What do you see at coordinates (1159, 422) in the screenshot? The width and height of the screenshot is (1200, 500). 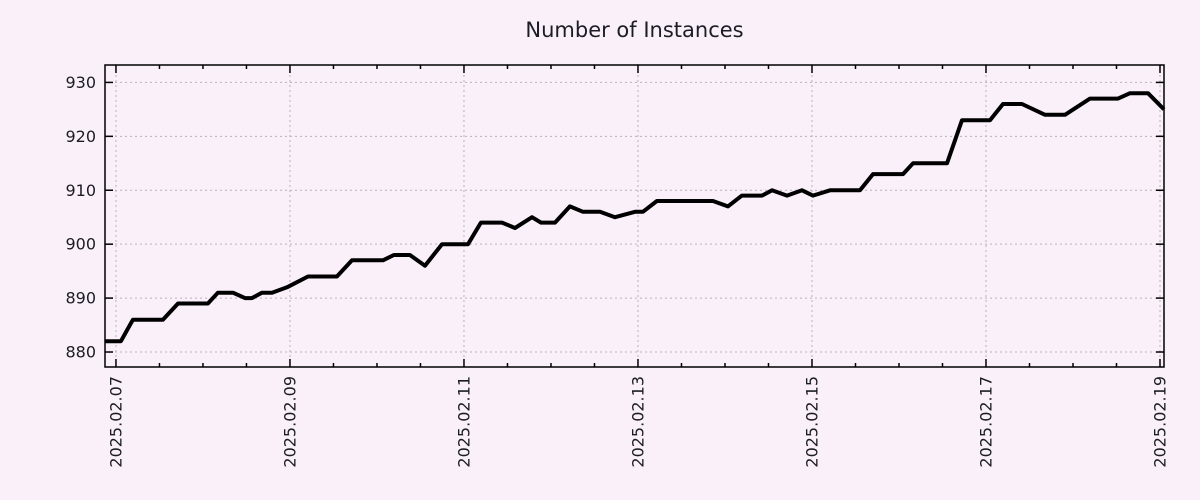 I see `x-tick-label: 2025.02.19` at bounding box center [1159, 422].